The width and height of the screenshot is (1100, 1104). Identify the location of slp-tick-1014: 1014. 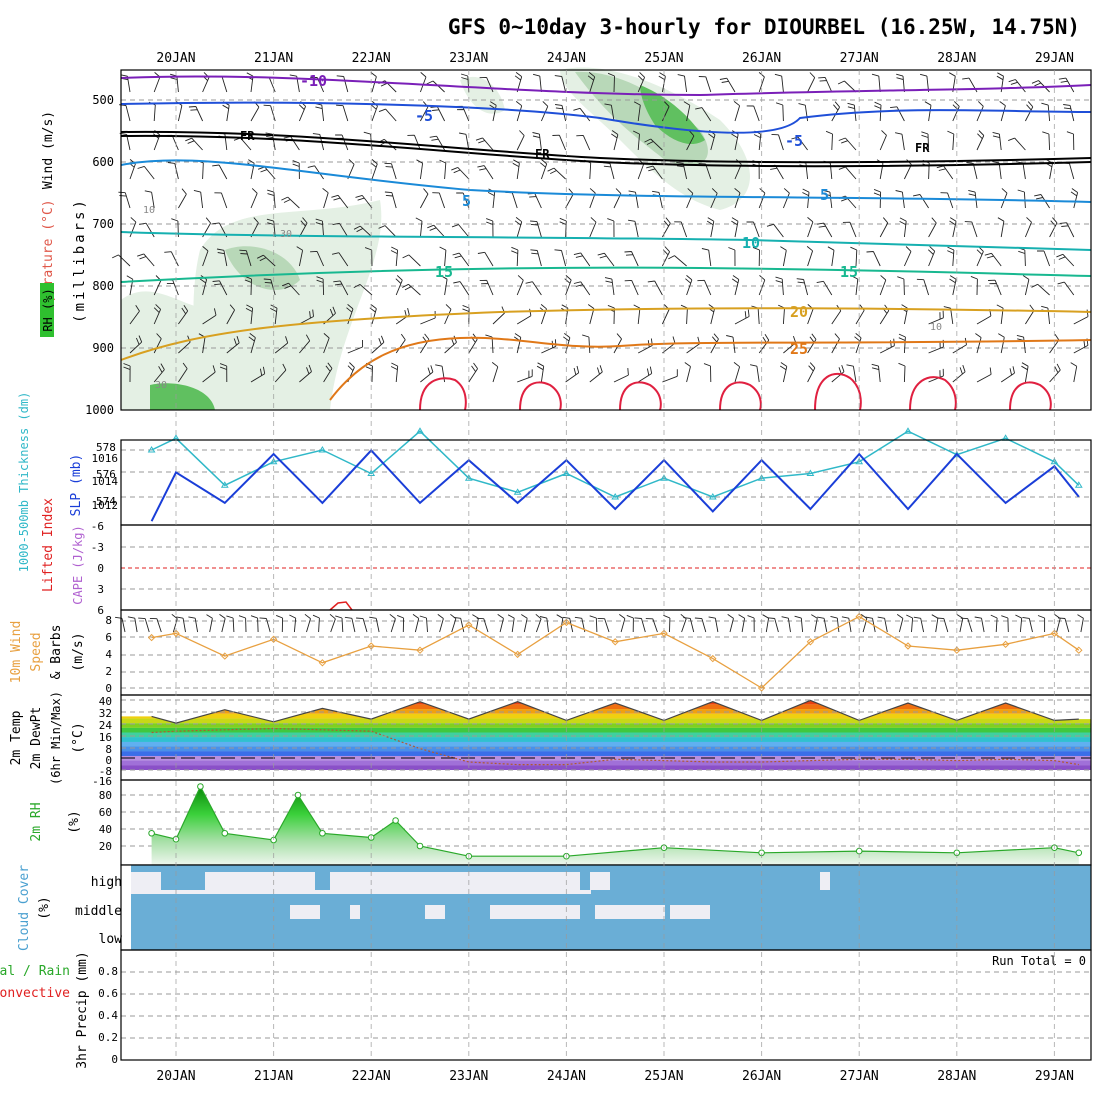
(105, 481).